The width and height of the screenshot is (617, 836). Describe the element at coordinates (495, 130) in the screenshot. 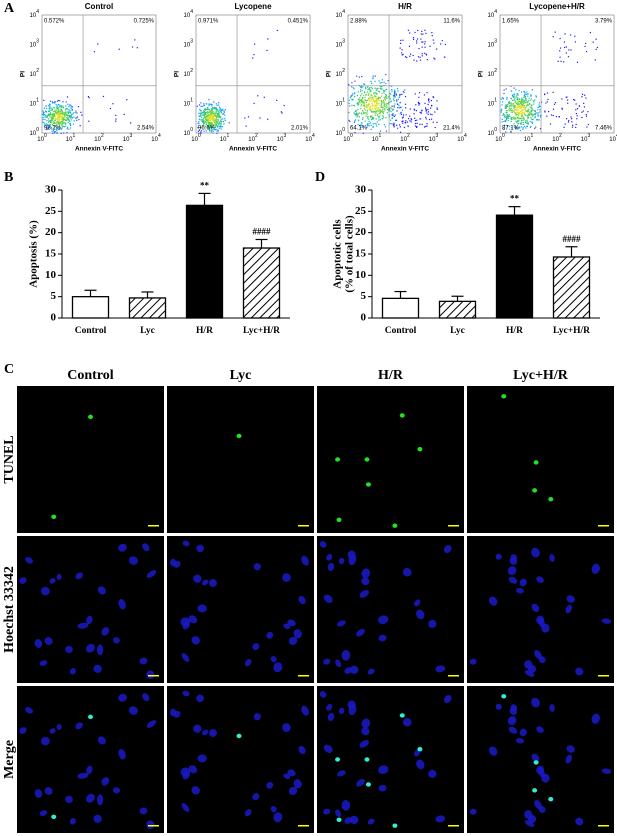

I see `tick-exponent: 0` at that location.